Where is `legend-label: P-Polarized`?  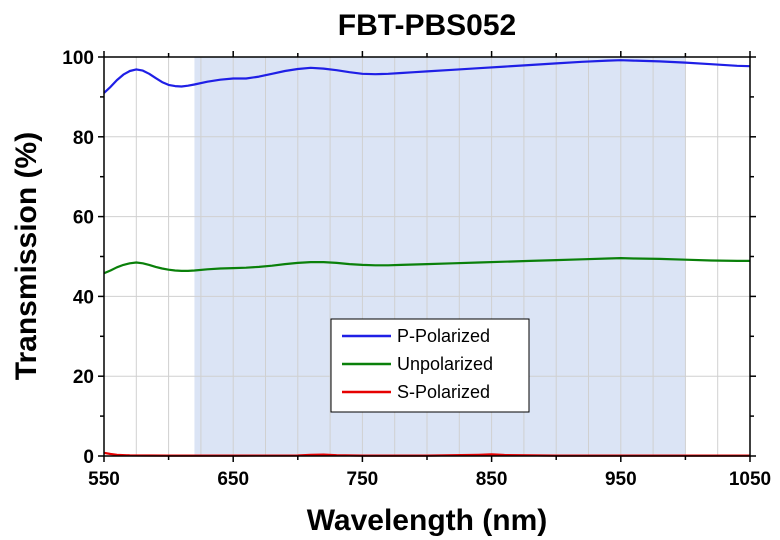 legend-label: P-Polarized is located at coordinates (443, 336).